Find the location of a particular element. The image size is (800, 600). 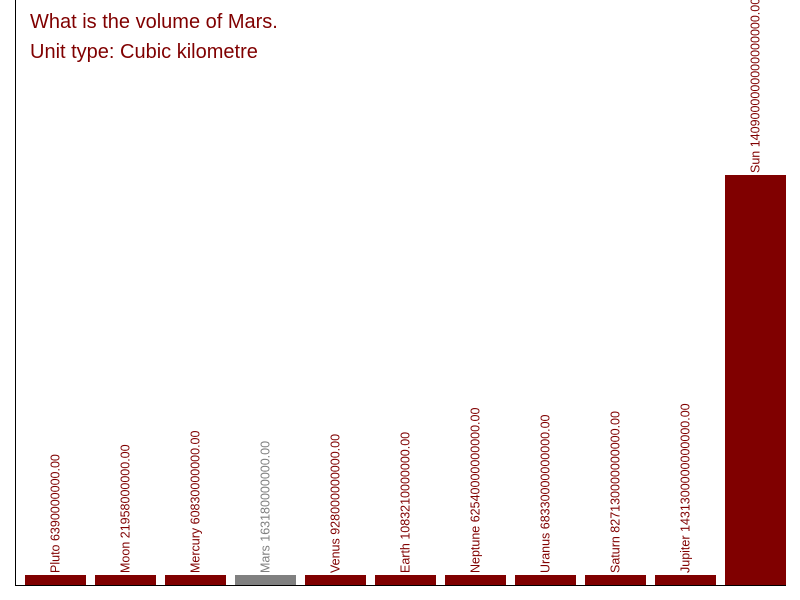

bar-label-neptune: Neptune 62540000000000.00 is located at coordinates (476, 490).